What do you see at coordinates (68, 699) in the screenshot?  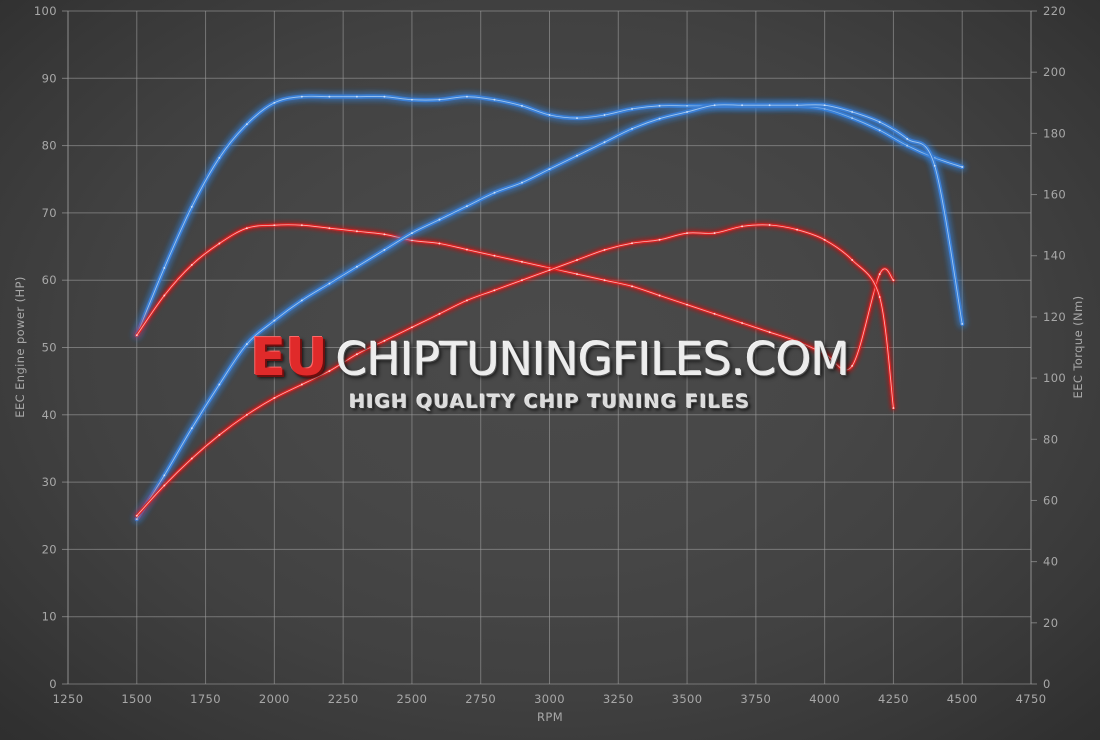 I see `x-tick-label: 1250` at bounding box center [68, 699].